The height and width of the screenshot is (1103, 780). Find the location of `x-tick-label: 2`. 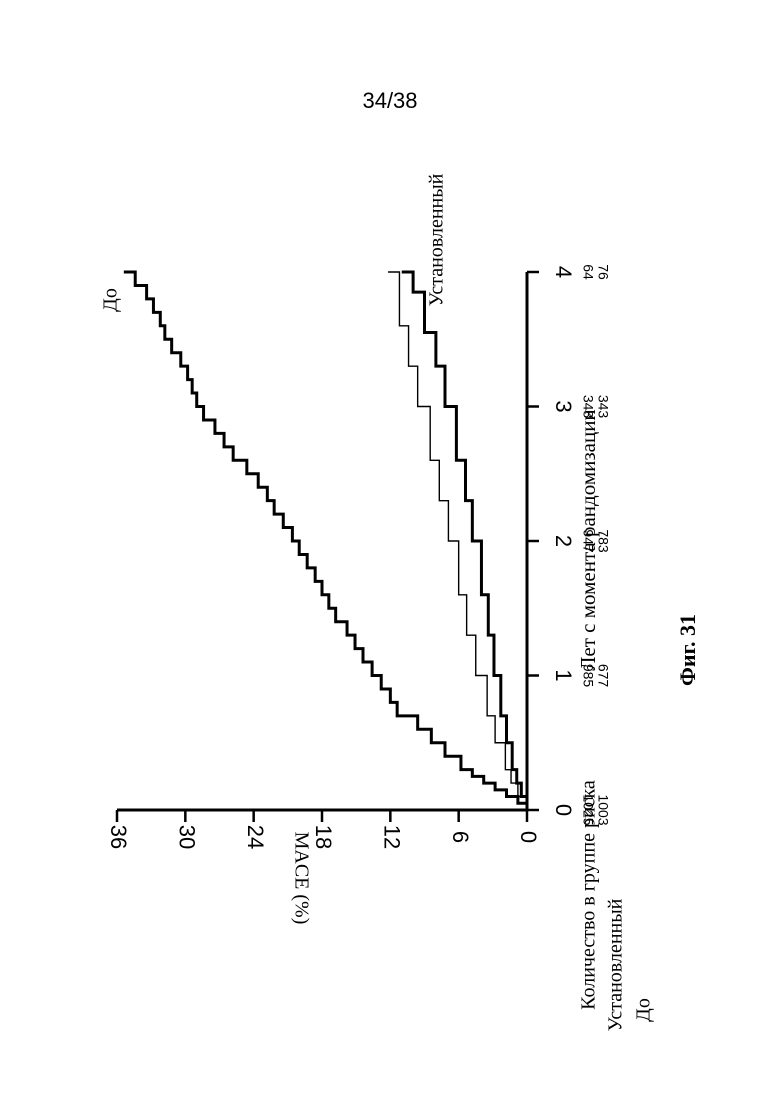

x-tick-label: 2 is located at coordinates (563, 541).